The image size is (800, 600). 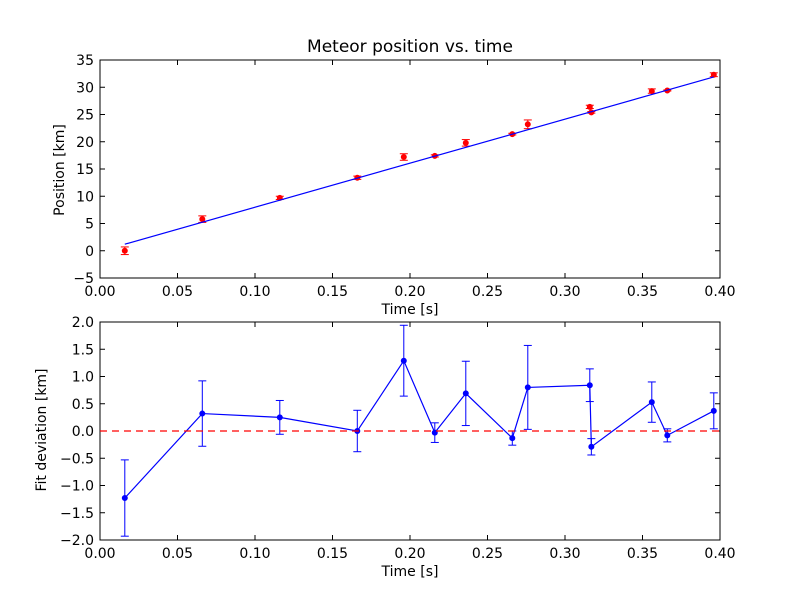 What do you see at coordinates (85, 116) in the screenshot?
I see `top-y-tick-label: 25` at bounding box center [85, 116].